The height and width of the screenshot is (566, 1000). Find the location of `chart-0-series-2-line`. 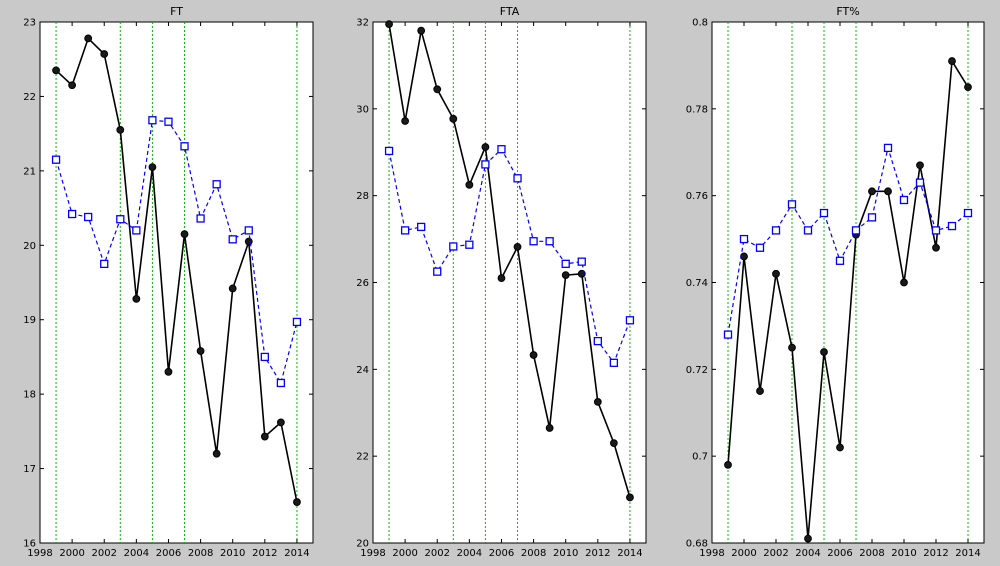

chart-0-series-2-line is located at coordinates (176, 252).